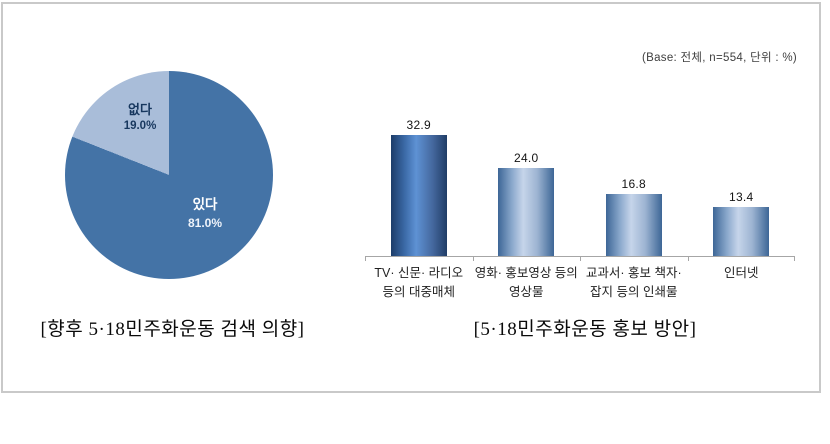 The width and height of the screenshot is (830, 444). Describe the element at coordinates (634, 283) in the screenshot. I see `category-label: 교과서· 홍보 책자· 잡지 등의 인쇄물` at that location.